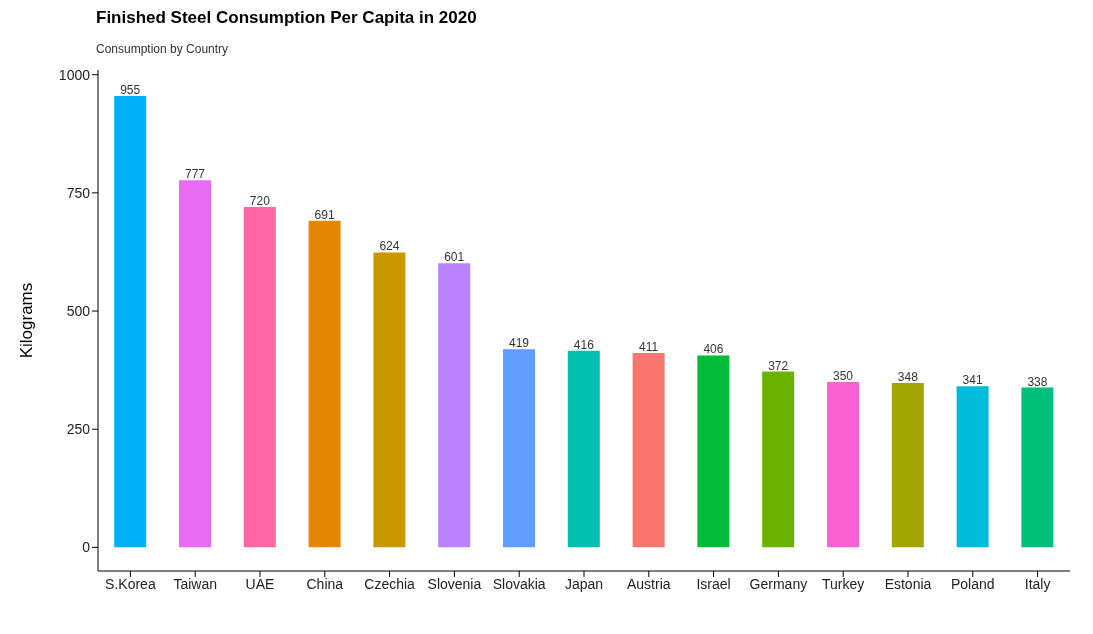  I want to click on data-label: 691, so click(324, 214).